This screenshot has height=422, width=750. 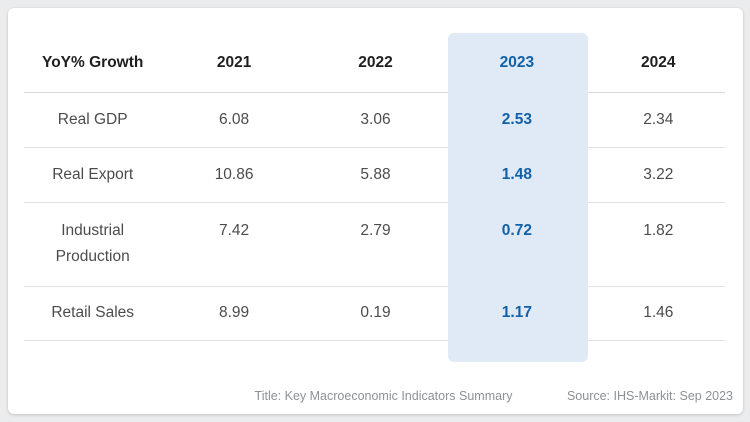 I want to click on value-cell-highlighted: 1.17, so click(x=516, y=312).